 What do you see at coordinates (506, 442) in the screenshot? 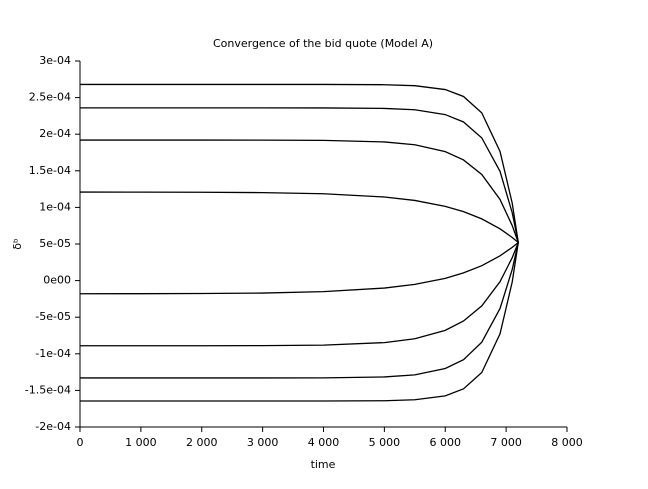
I see `x-tick-label: 7 000` at bounding box center [506, 442].